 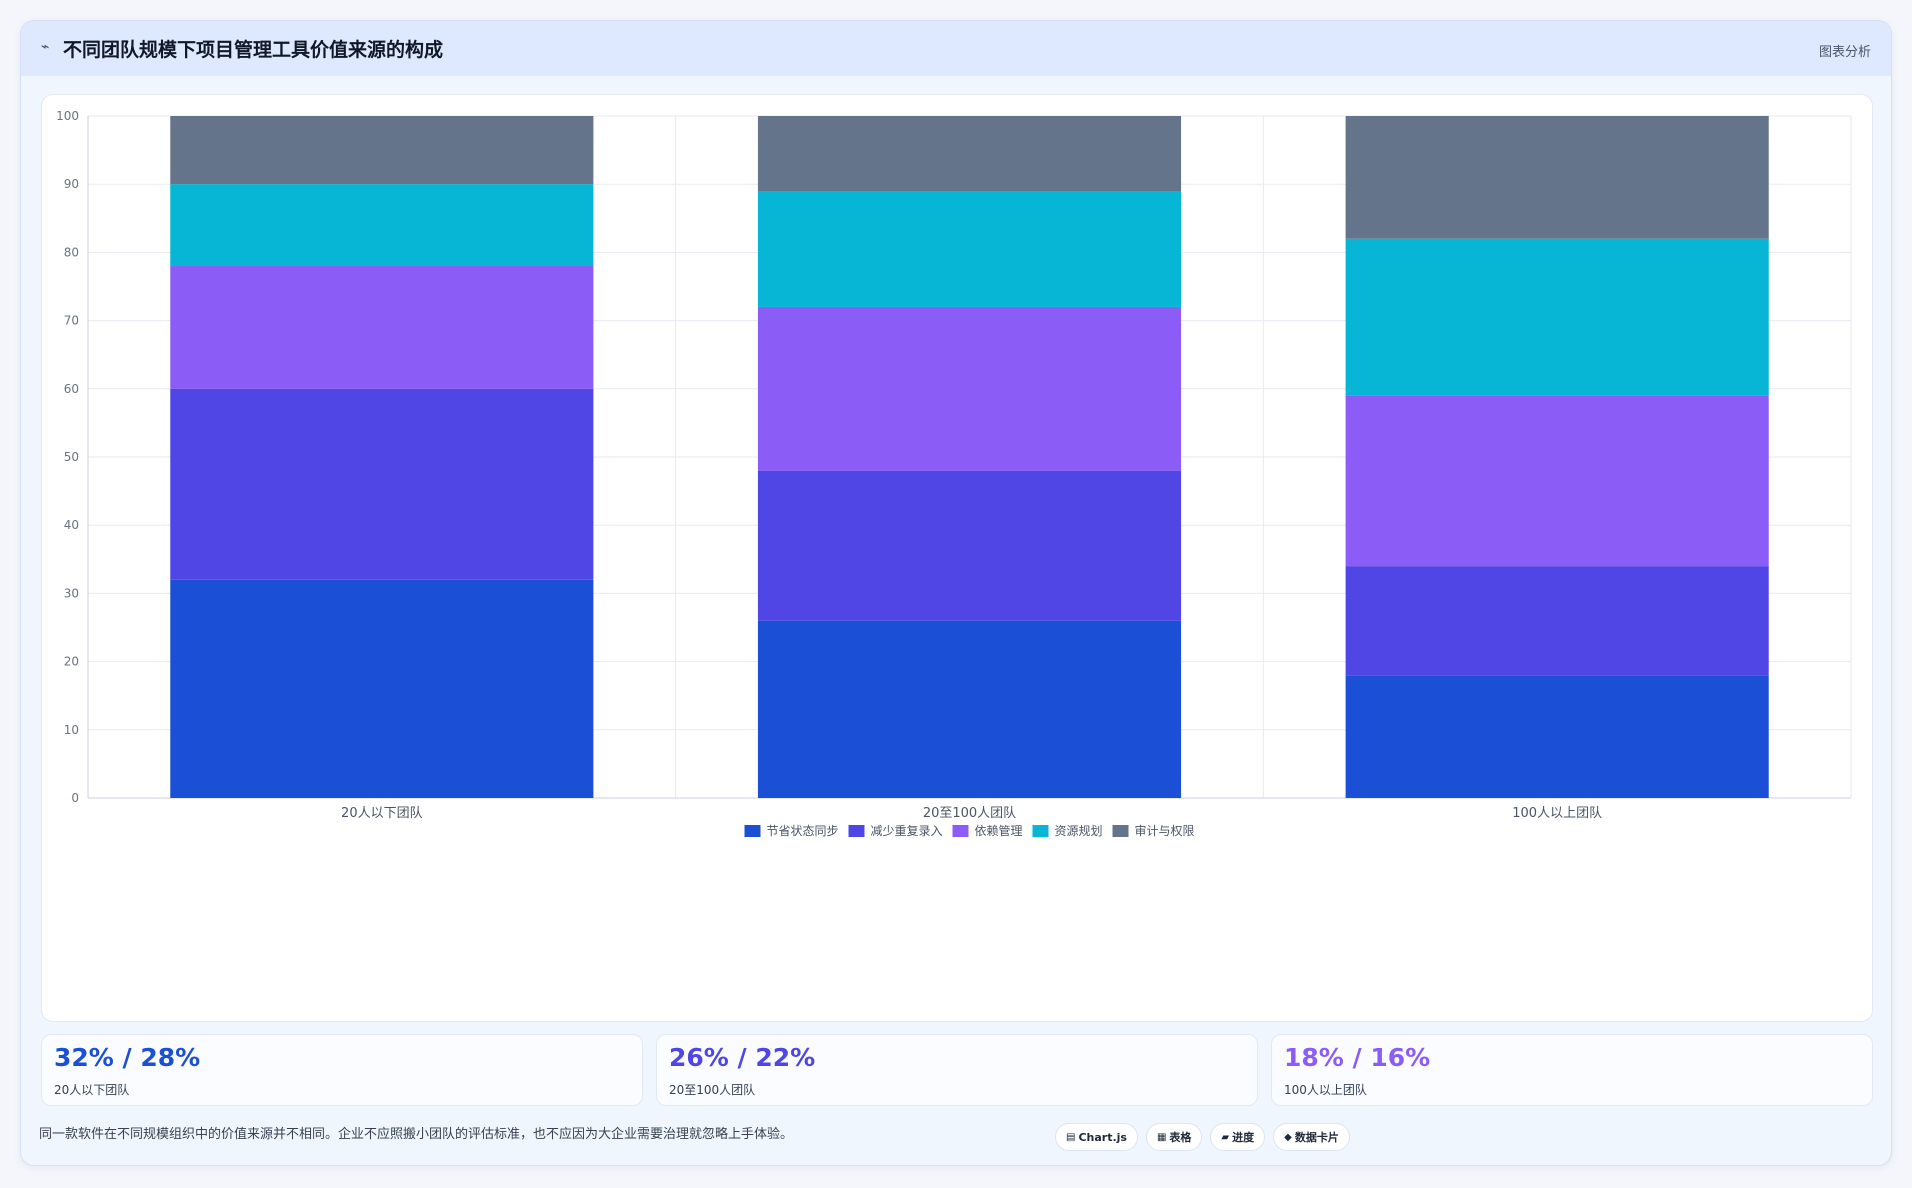 I want to click on chart-analysis-tag: 图表分析, so click(x=1844, y=52).